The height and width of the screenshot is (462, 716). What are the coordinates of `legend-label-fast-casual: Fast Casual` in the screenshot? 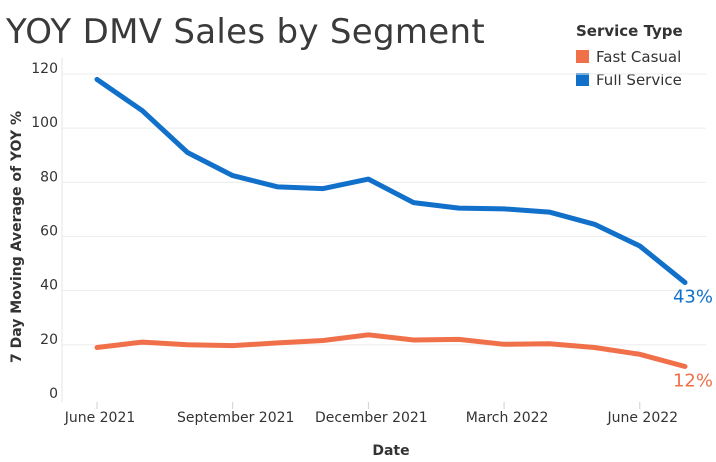 It's located at (639, 56).